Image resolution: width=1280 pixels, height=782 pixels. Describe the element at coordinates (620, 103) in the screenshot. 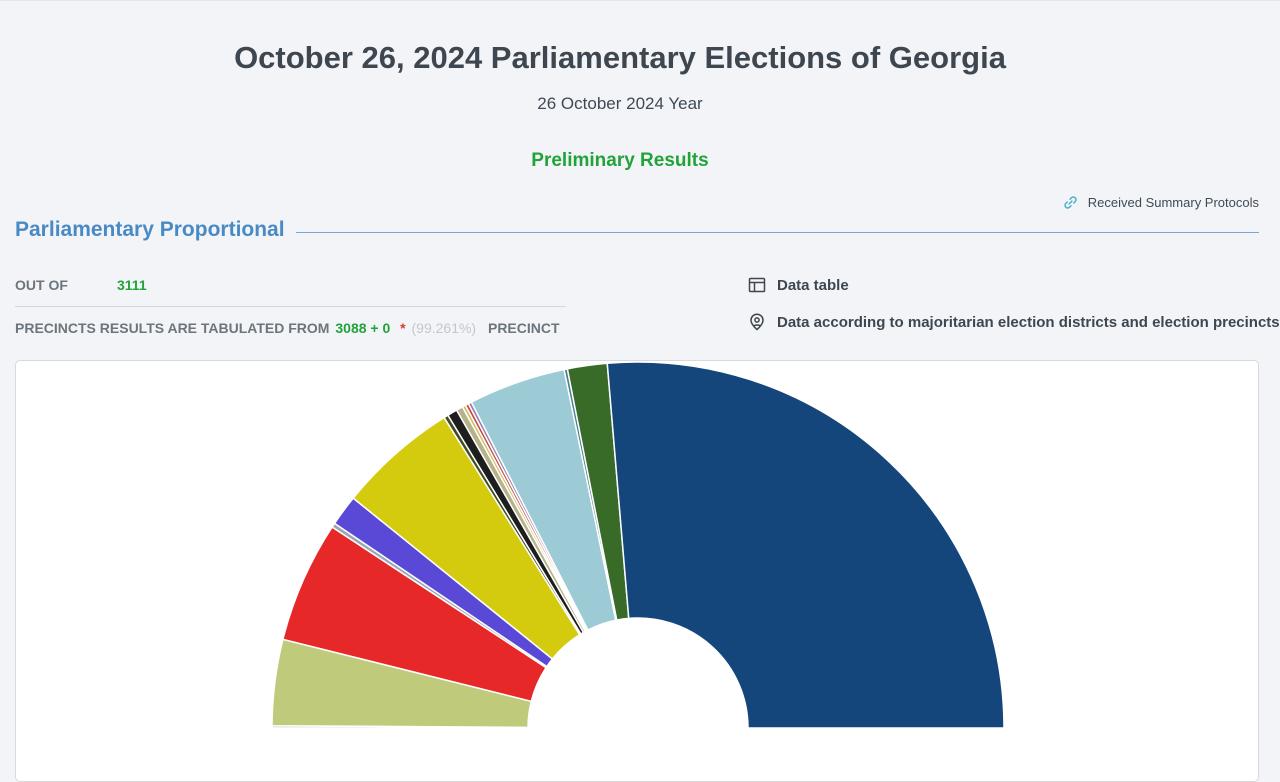

I see `election-date: 26 October 2024 Year` at that location.